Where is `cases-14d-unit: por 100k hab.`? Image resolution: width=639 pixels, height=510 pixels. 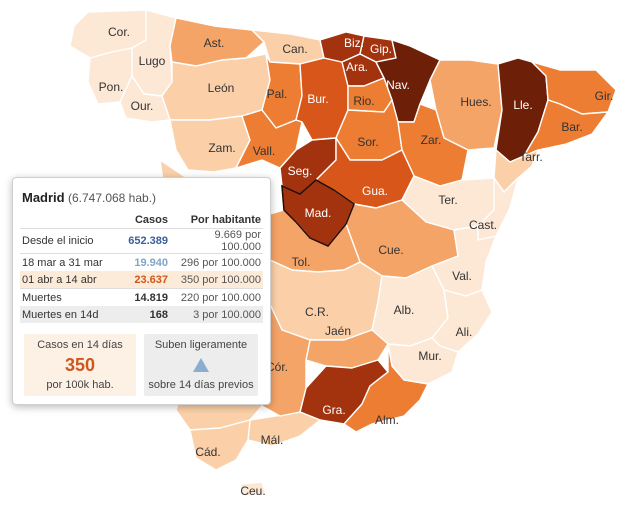
cases-14d-unit: por 100k hab. is located at coordinates (80, 385).